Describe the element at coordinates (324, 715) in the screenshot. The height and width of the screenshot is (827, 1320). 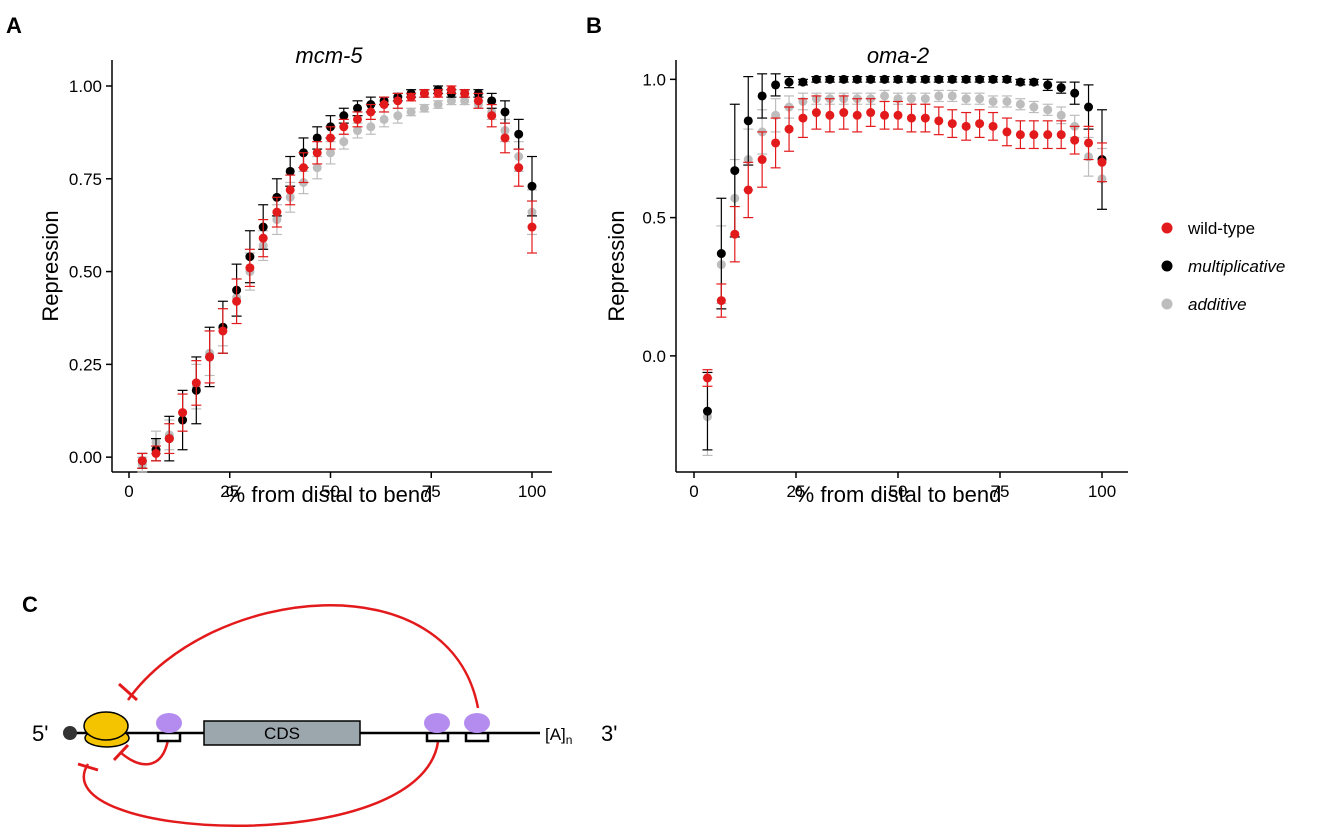
I see `regulation-diagram: CDS 5' [A]n 3'` at that location.